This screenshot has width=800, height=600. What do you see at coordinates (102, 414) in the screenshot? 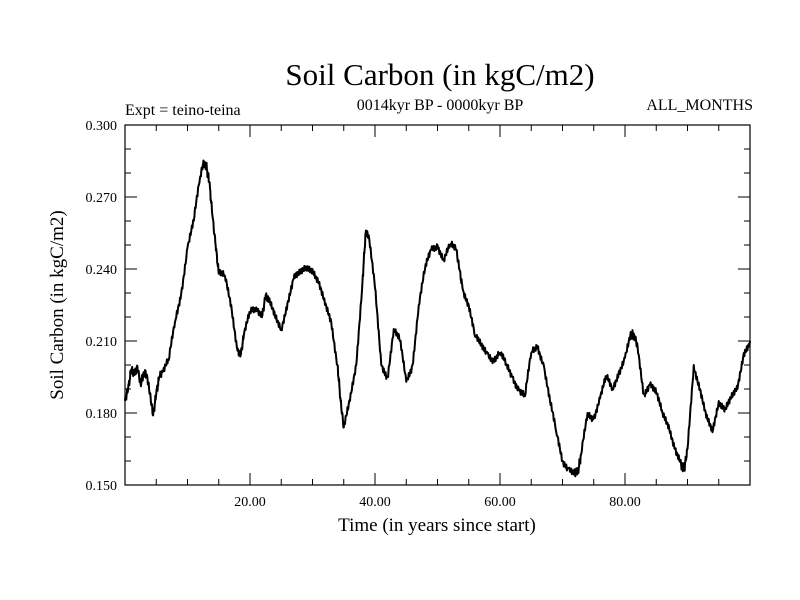
I see `y-tick-label: 0.180` at bounding box center [102, 414].